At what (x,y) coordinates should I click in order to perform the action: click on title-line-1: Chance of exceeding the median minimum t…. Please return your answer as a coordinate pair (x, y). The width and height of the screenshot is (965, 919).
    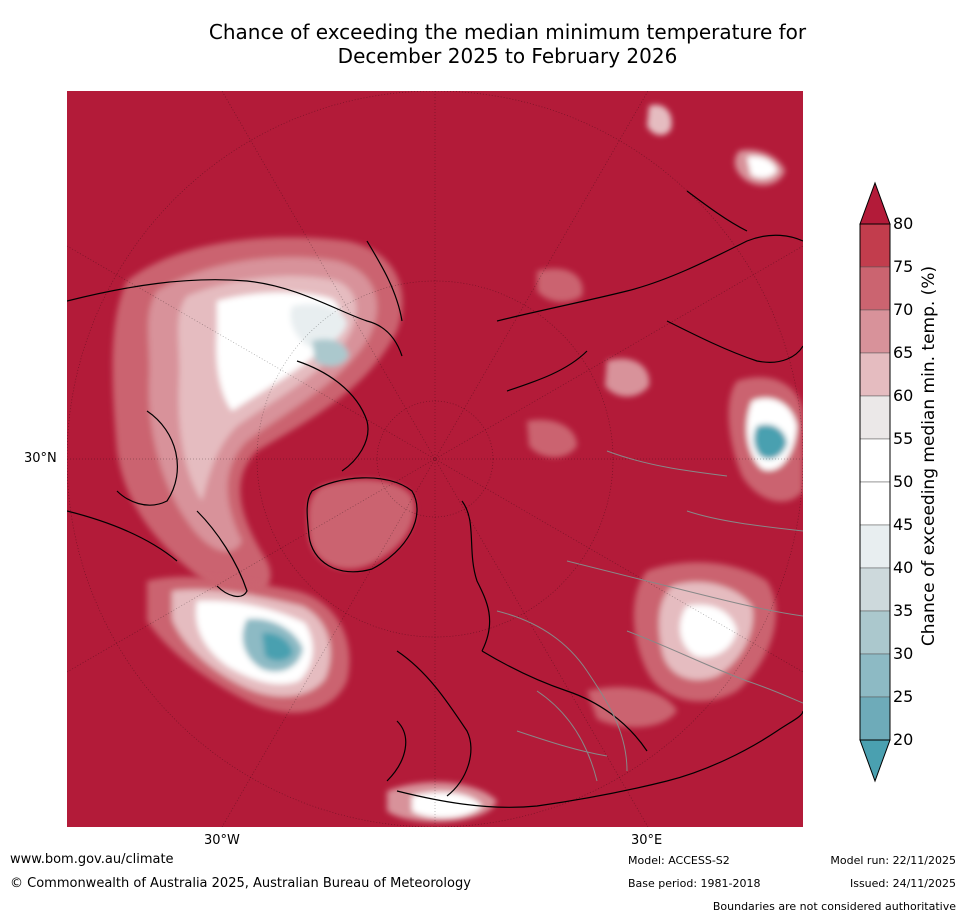
    Looking at the image, I should click on (507, 32).